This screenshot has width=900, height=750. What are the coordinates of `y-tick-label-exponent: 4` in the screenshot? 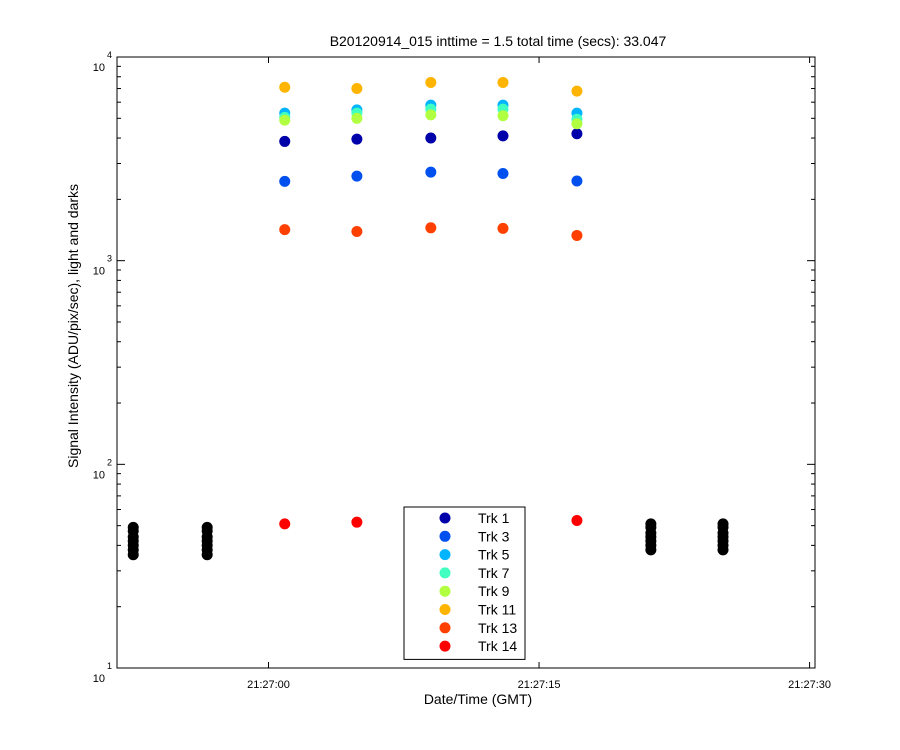 It's located at (109, 55).